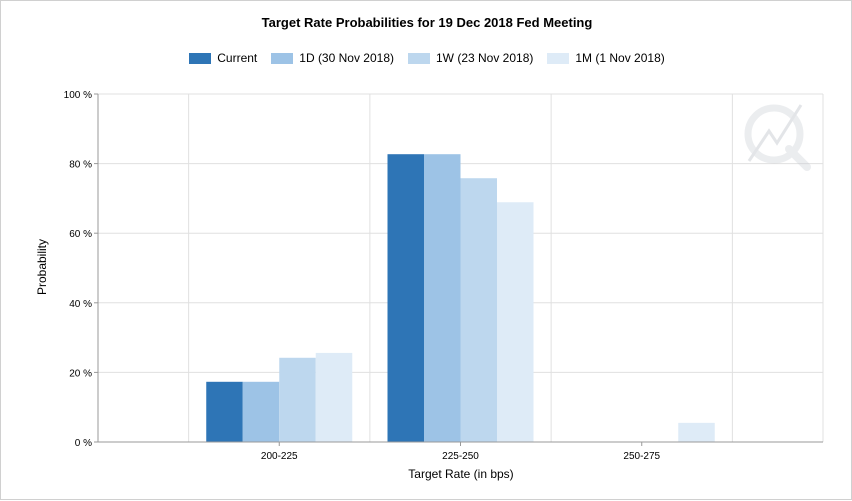 Image resolution: width=852 pixels, height=501 pixels. What do you see at coordinates (641, 456) in the screenshot?
I see `x-tick-label: 250-275` at bounding box center [641, 456].